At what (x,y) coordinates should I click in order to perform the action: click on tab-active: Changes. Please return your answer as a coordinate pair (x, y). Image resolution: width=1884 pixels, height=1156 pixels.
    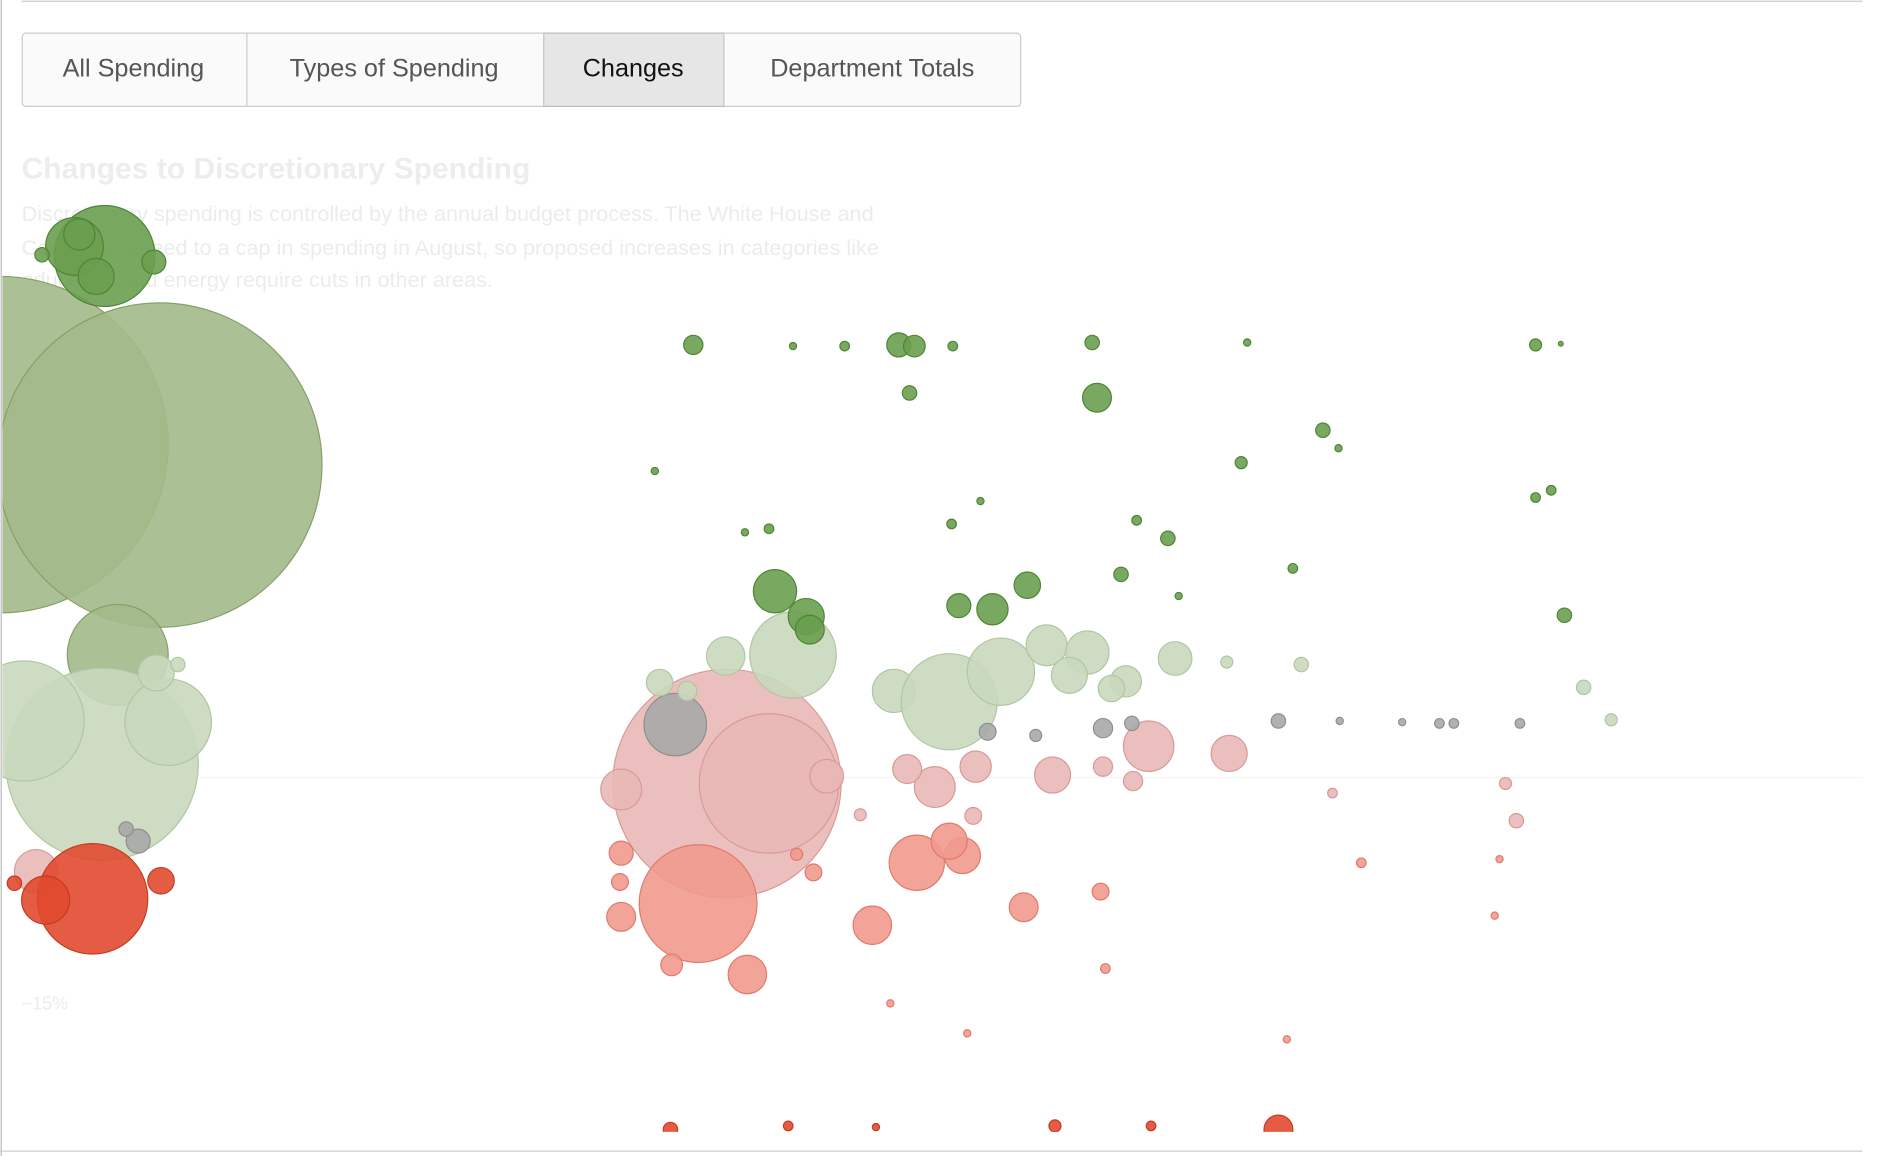
    Looking at the image, I should click on (633, 68).